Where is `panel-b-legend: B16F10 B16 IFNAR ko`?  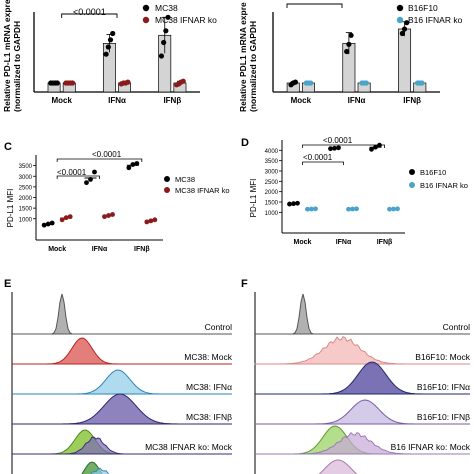 panel-b-legend: B16F10 B16 IFNAR ko is located at coordinates (429, 14).